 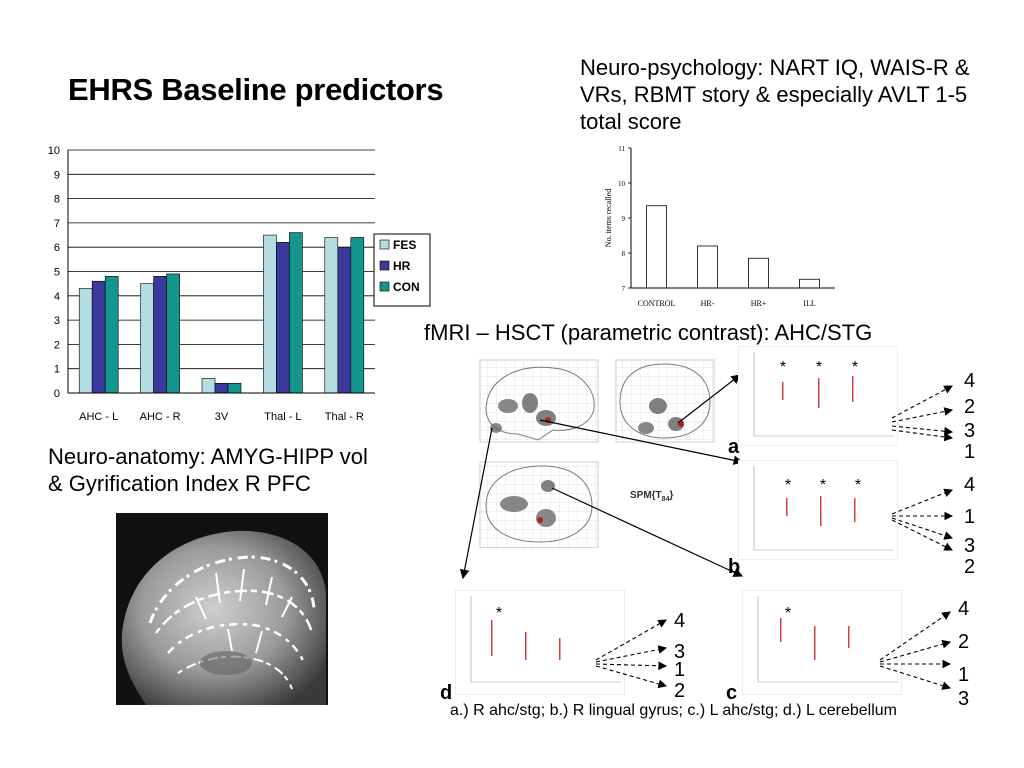 What do you see at coordinates (732, 693) in the screenshot?
I see `panel-label-c: c` at bounding box center [732, 693].